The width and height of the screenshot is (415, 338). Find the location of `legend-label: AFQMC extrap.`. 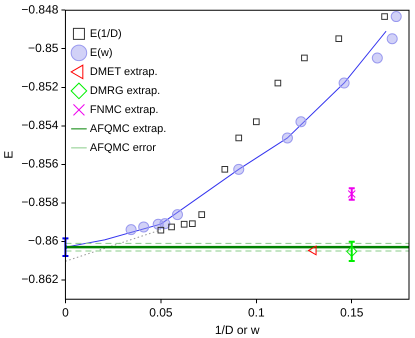

legend-label: AFQMC extrap. is located at coordinates (128, 128).